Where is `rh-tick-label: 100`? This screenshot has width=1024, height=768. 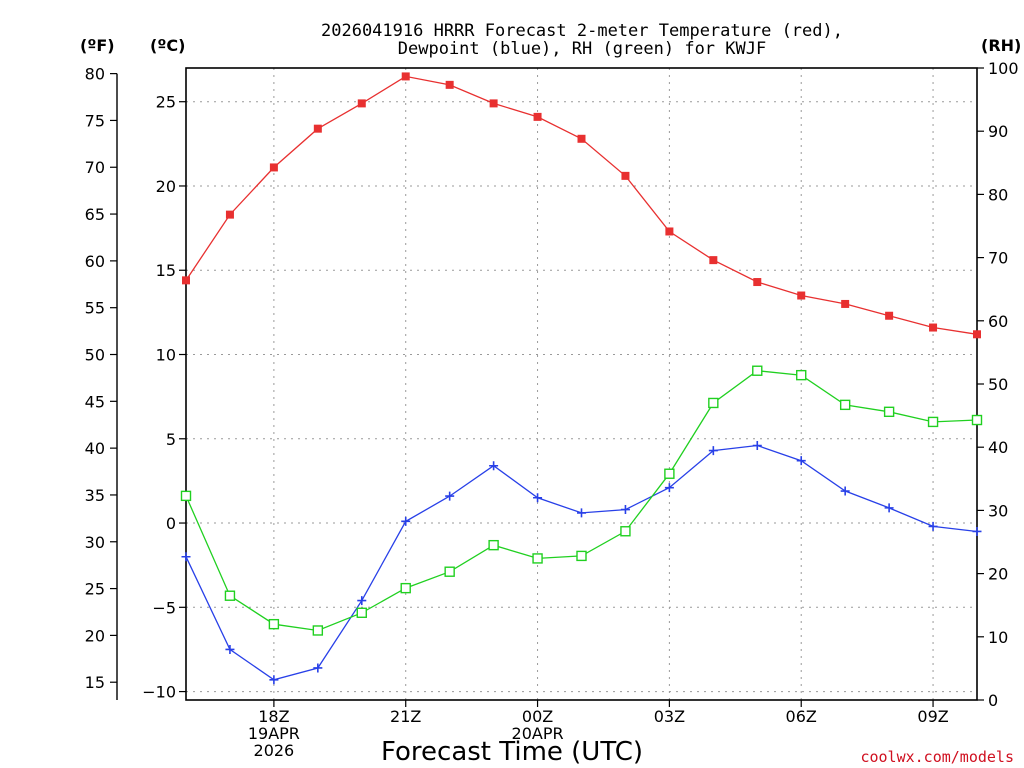
rh-tick-label: 100 is located at coordinates (1003, 68).